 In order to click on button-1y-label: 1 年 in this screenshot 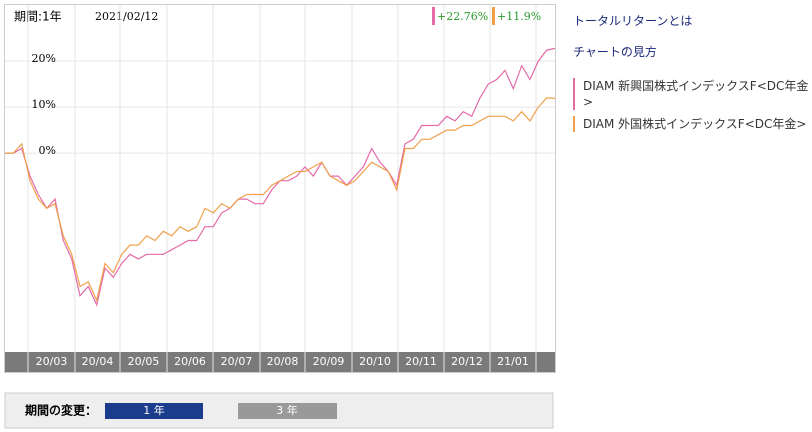, I will do `click(154, 410)`.